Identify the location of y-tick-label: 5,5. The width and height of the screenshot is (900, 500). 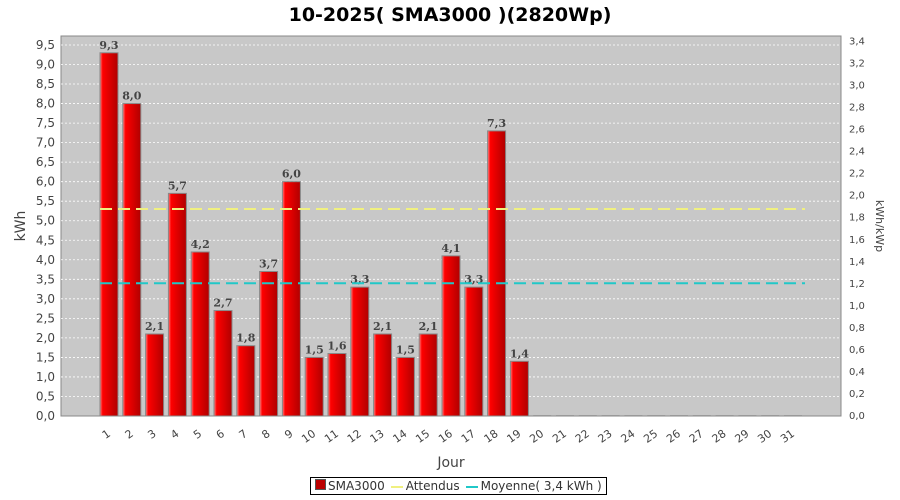
(45, 201).